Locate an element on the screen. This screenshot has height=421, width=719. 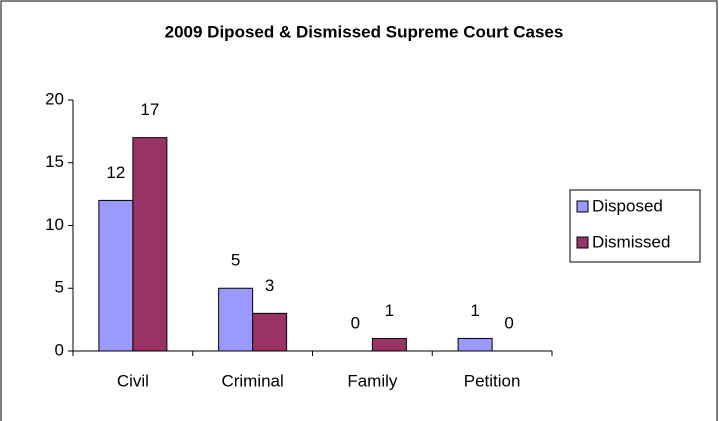
data-label: 12 is located at coordinates (115, 172).